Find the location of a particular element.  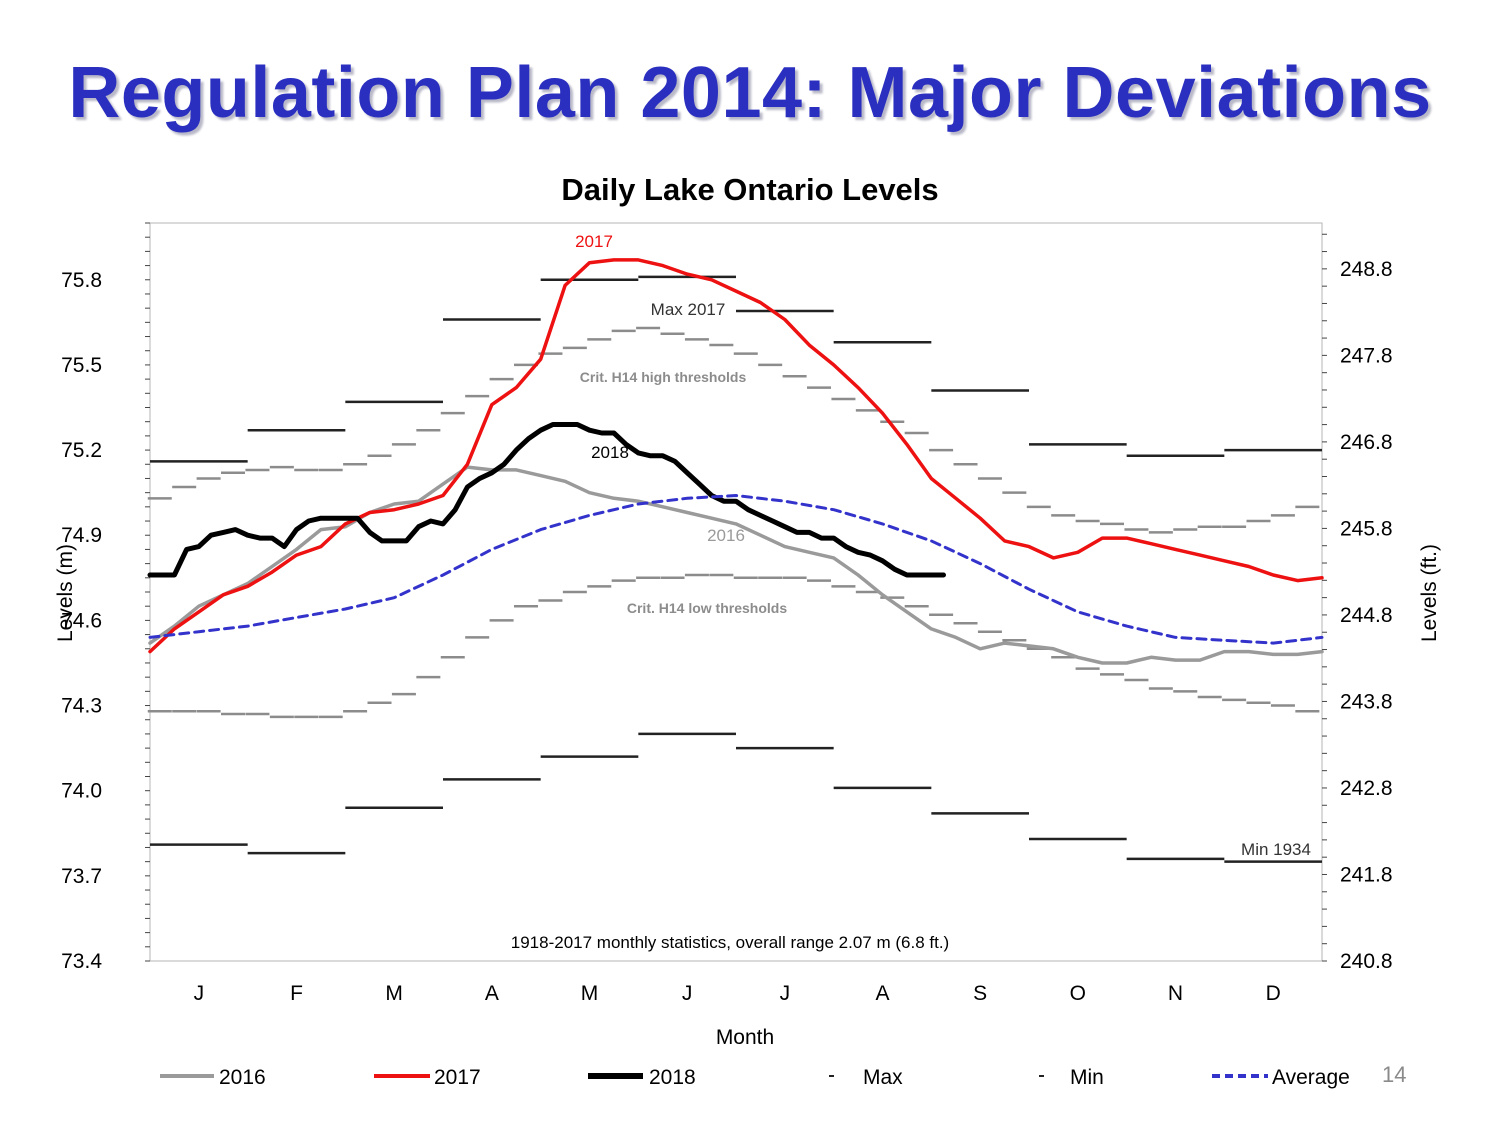

legend-item-2018: 2018 is located at coordinates (642, 1077).